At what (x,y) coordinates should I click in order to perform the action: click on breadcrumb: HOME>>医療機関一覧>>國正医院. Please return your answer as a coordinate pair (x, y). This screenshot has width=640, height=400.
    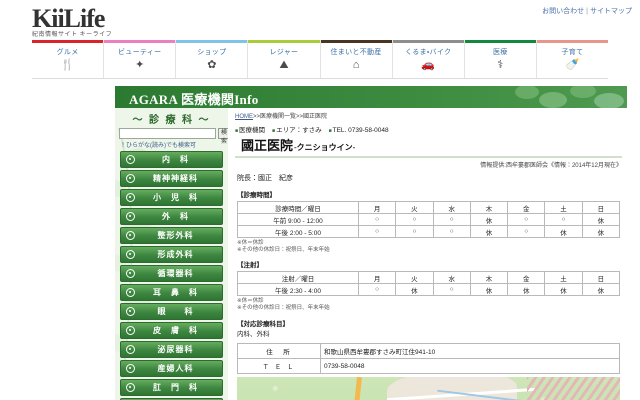
    Looking at the image, I should click on (428, 115).